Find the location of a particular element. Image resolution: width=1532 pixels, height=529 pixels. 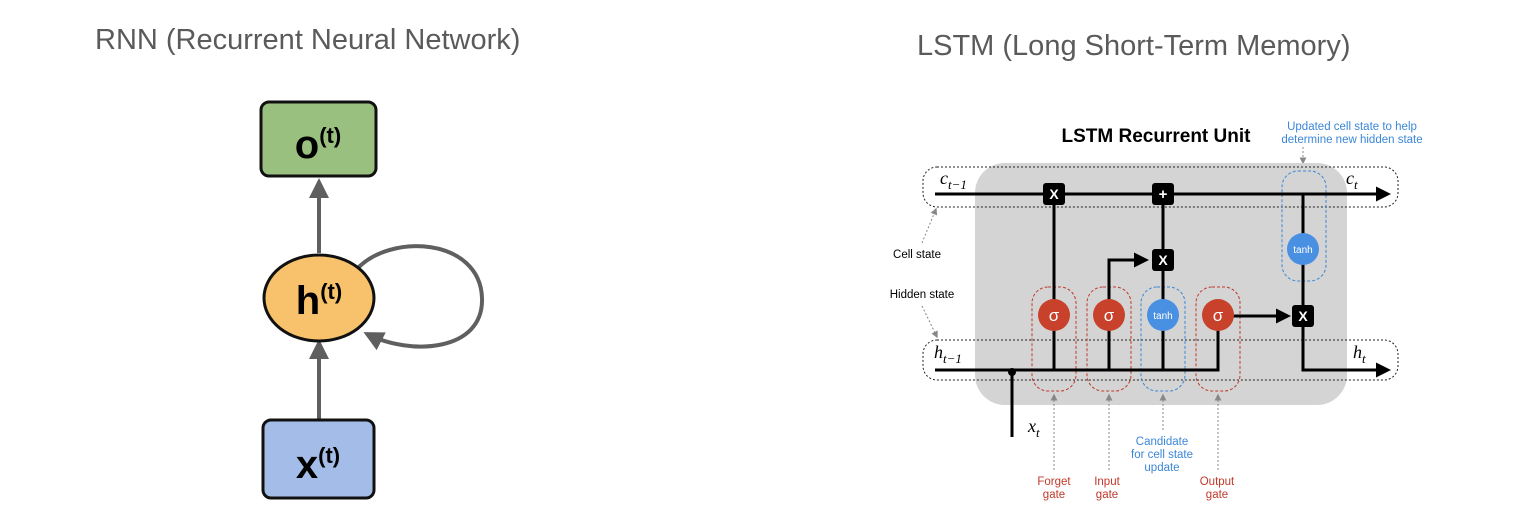

hidden-node-label: h(t) is located at coordinates (319, 301).